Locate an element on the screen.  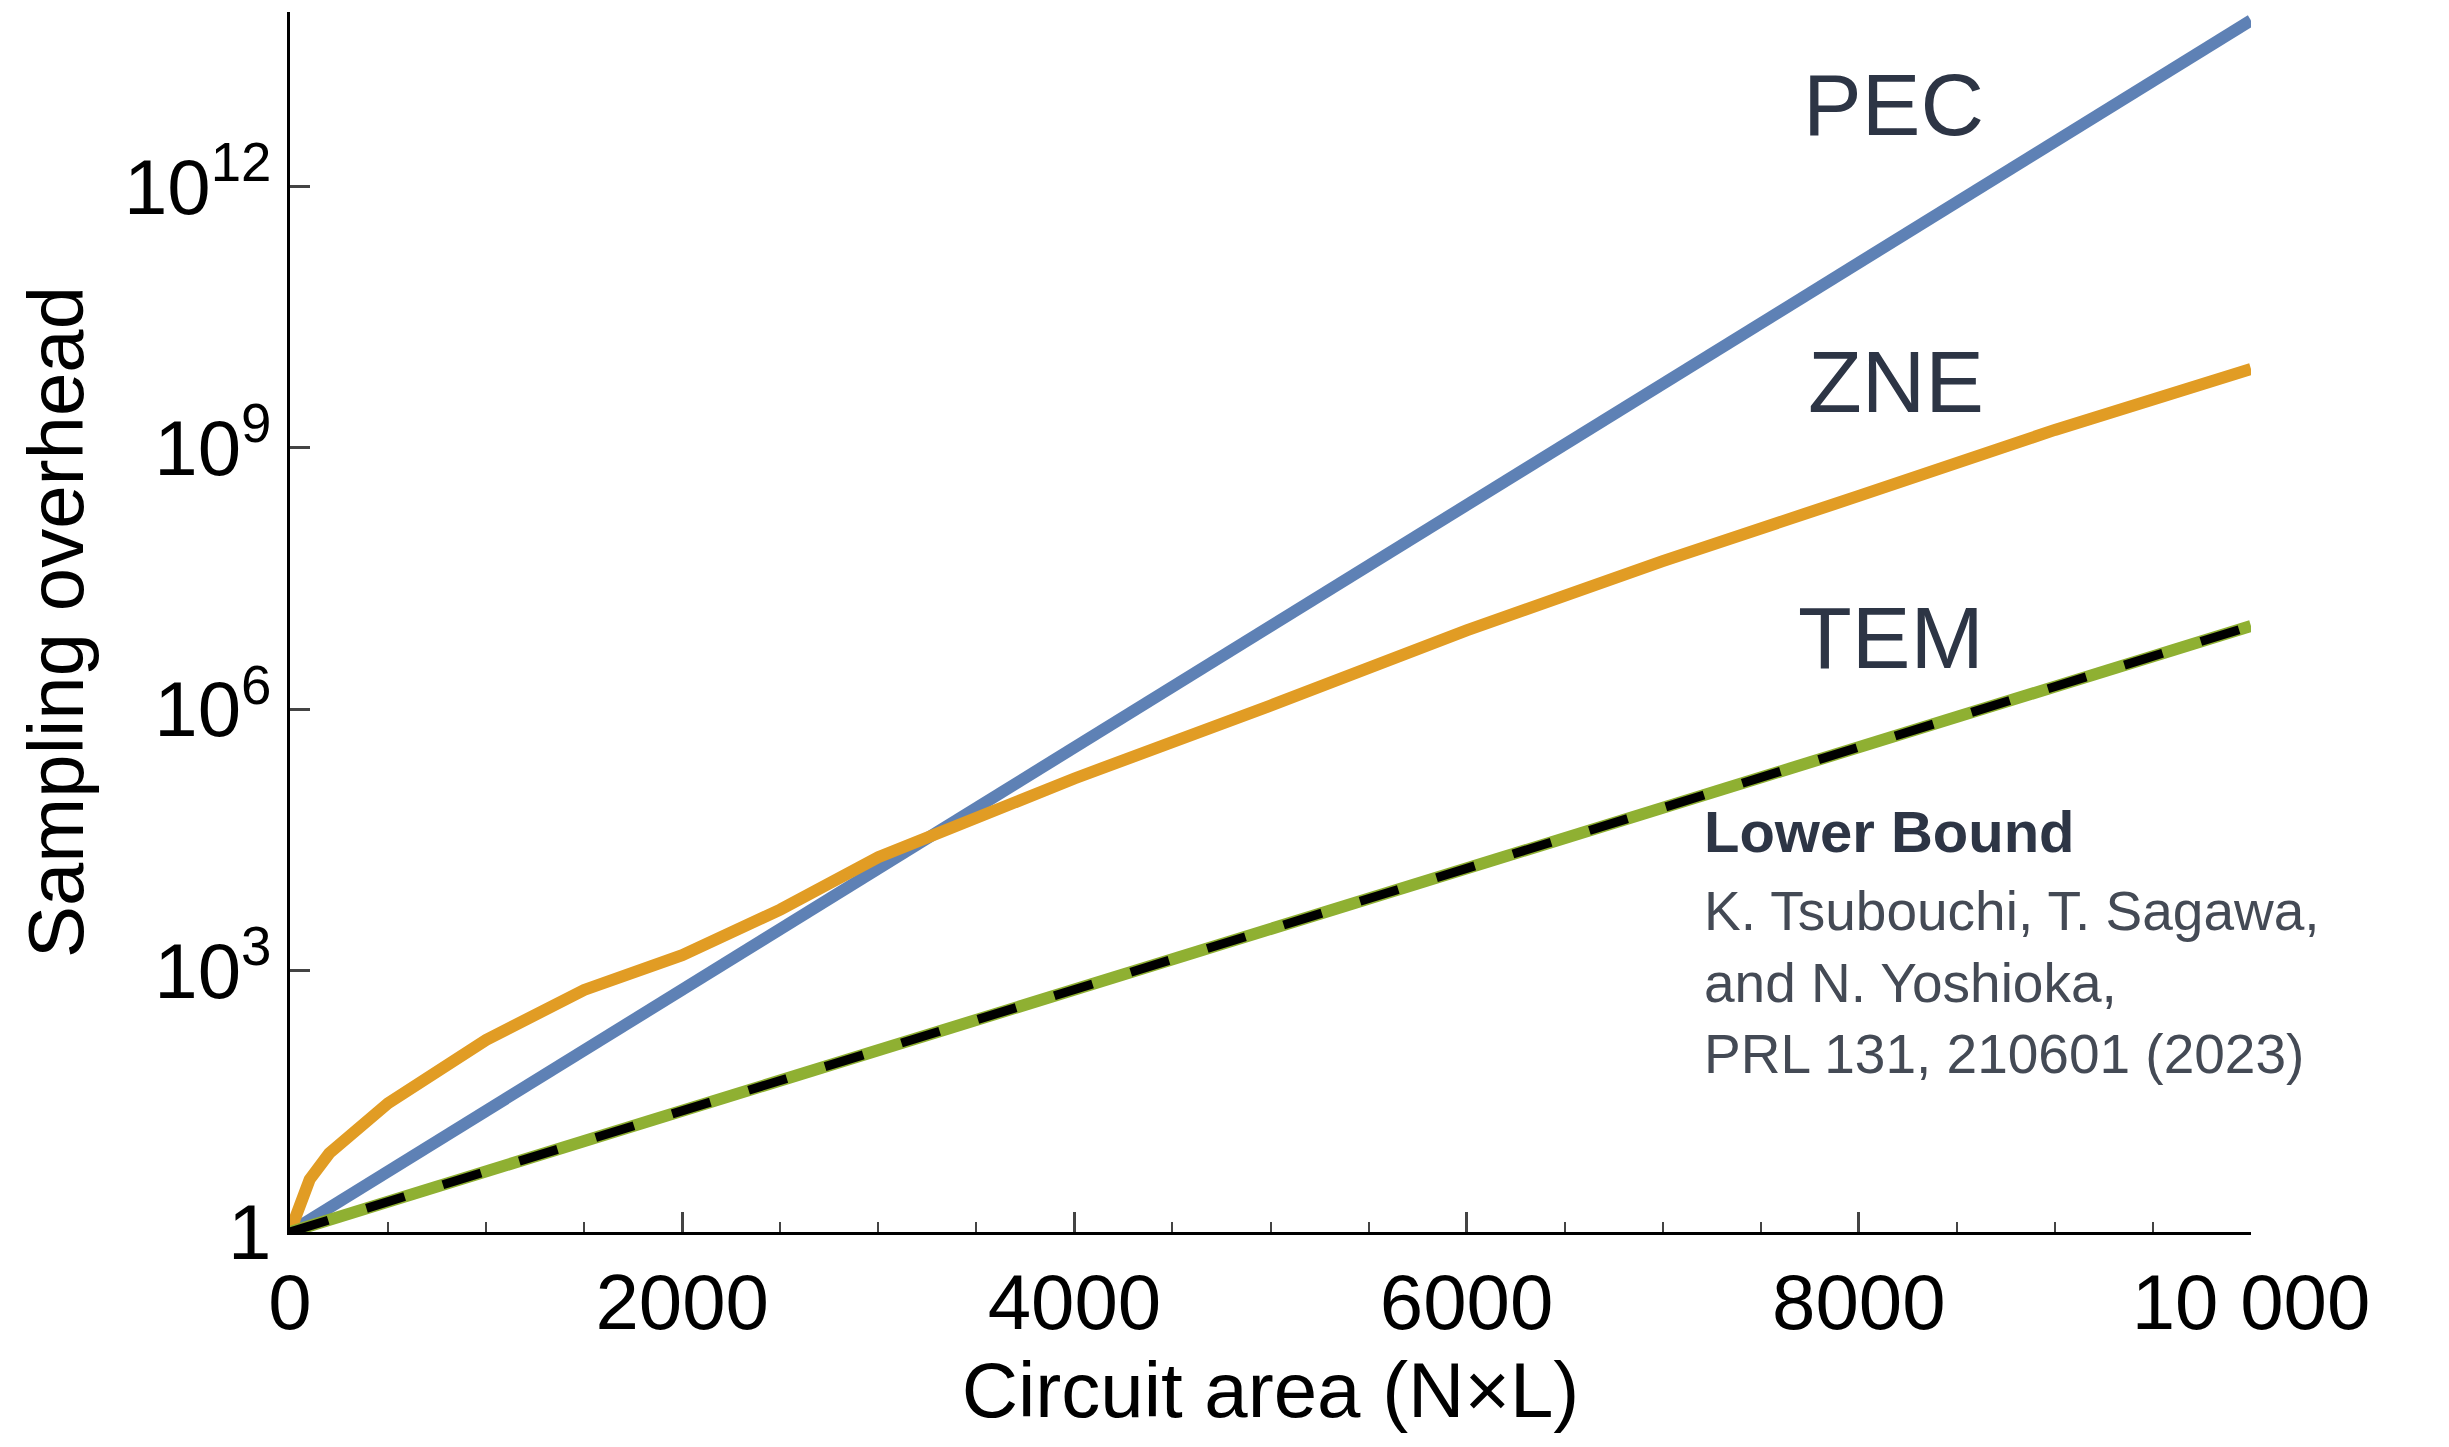
series-label: ZNE is located at coordinates (1896, 381).